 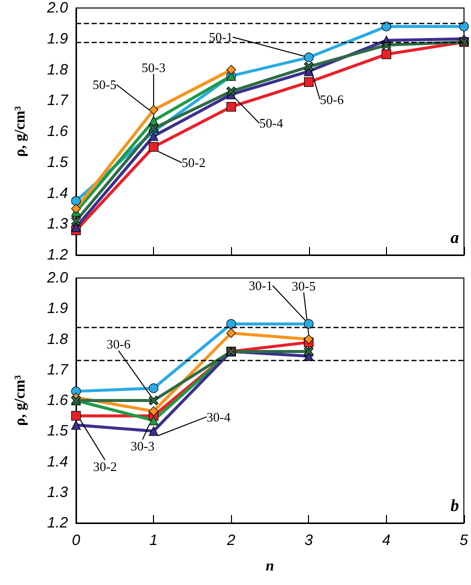 What do you see at coordinates (386, 540) in the screenshot?
I see `x-tick-label: 4` at bounding box center [386, 540].